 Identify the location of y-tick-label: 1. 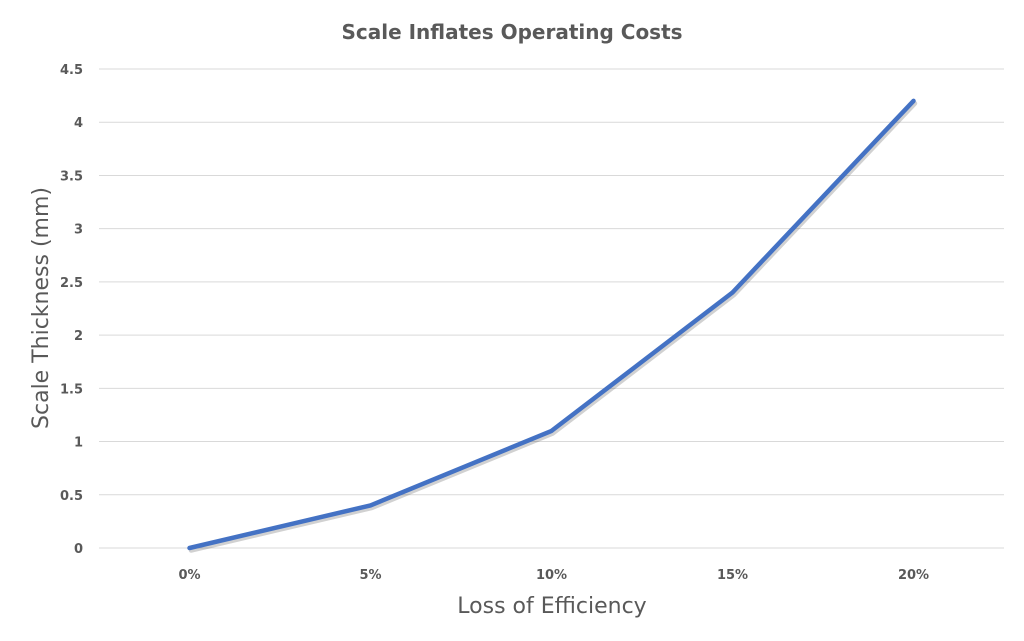
(78, 443).